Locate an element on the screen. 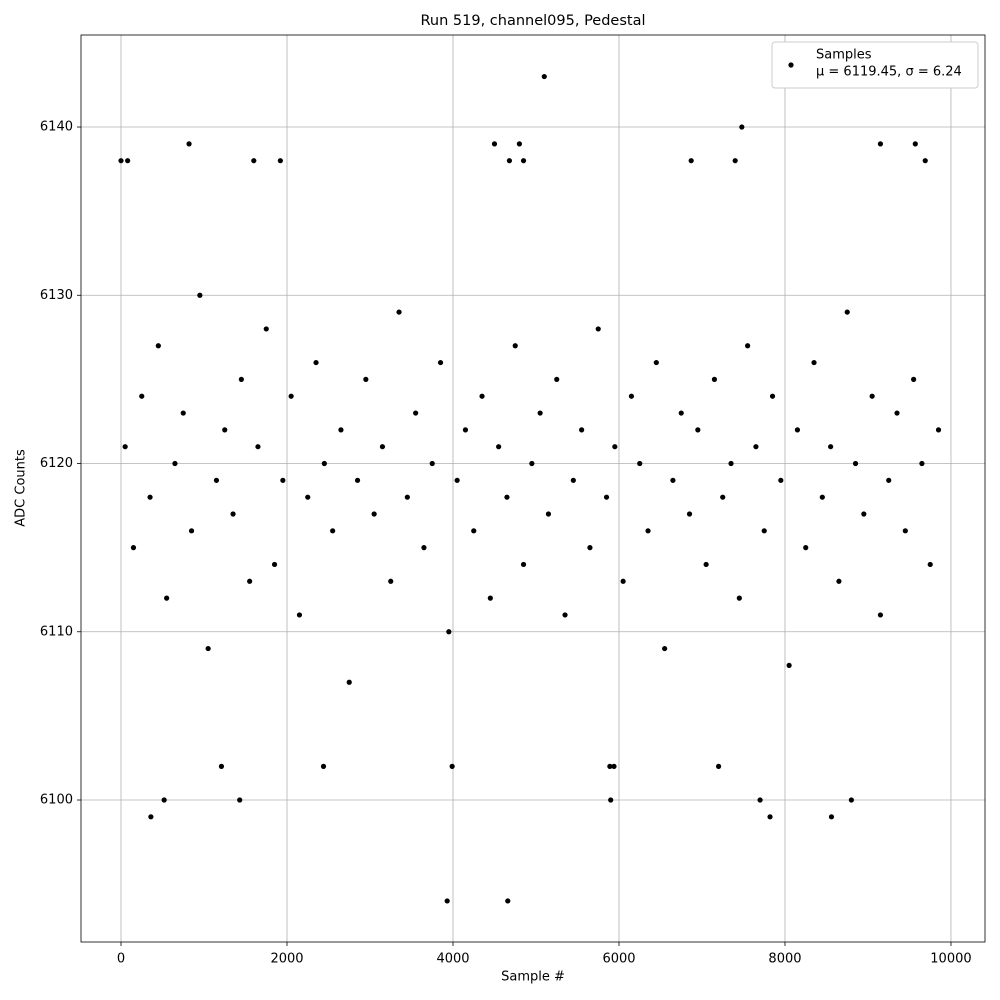 The width and height of the screenshot is (1000, 1000). x-axis-label: Sample # is located at coordinates (533, 977).